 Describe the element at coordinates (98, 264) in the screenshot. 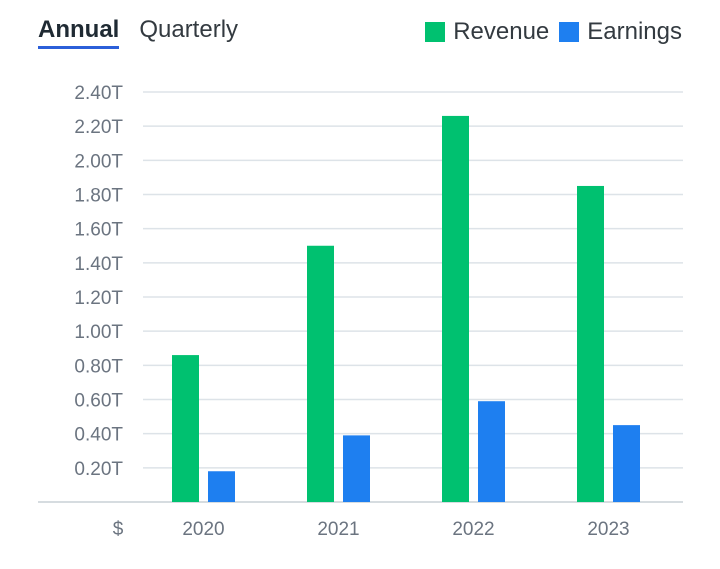

I see `y-tick-label: 1.40T` at that location.